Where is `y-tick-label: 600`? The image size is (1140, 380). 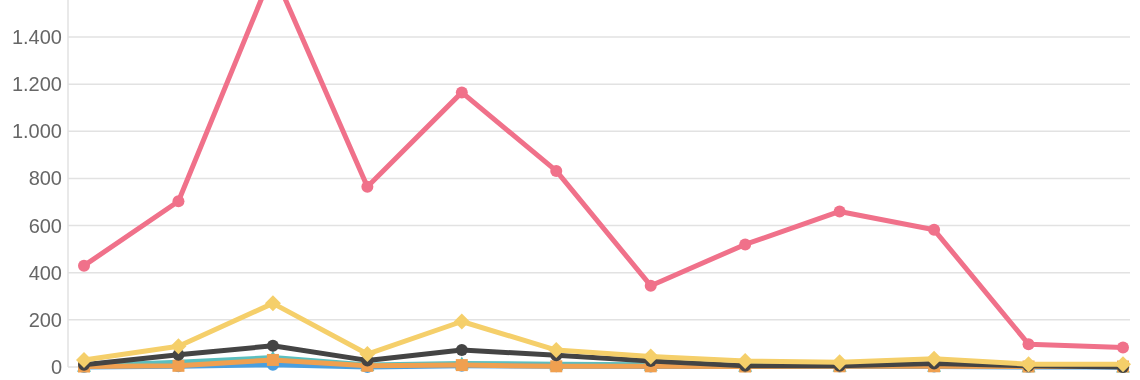
y-tick-label: 600 is located at coordinates (45, 225).